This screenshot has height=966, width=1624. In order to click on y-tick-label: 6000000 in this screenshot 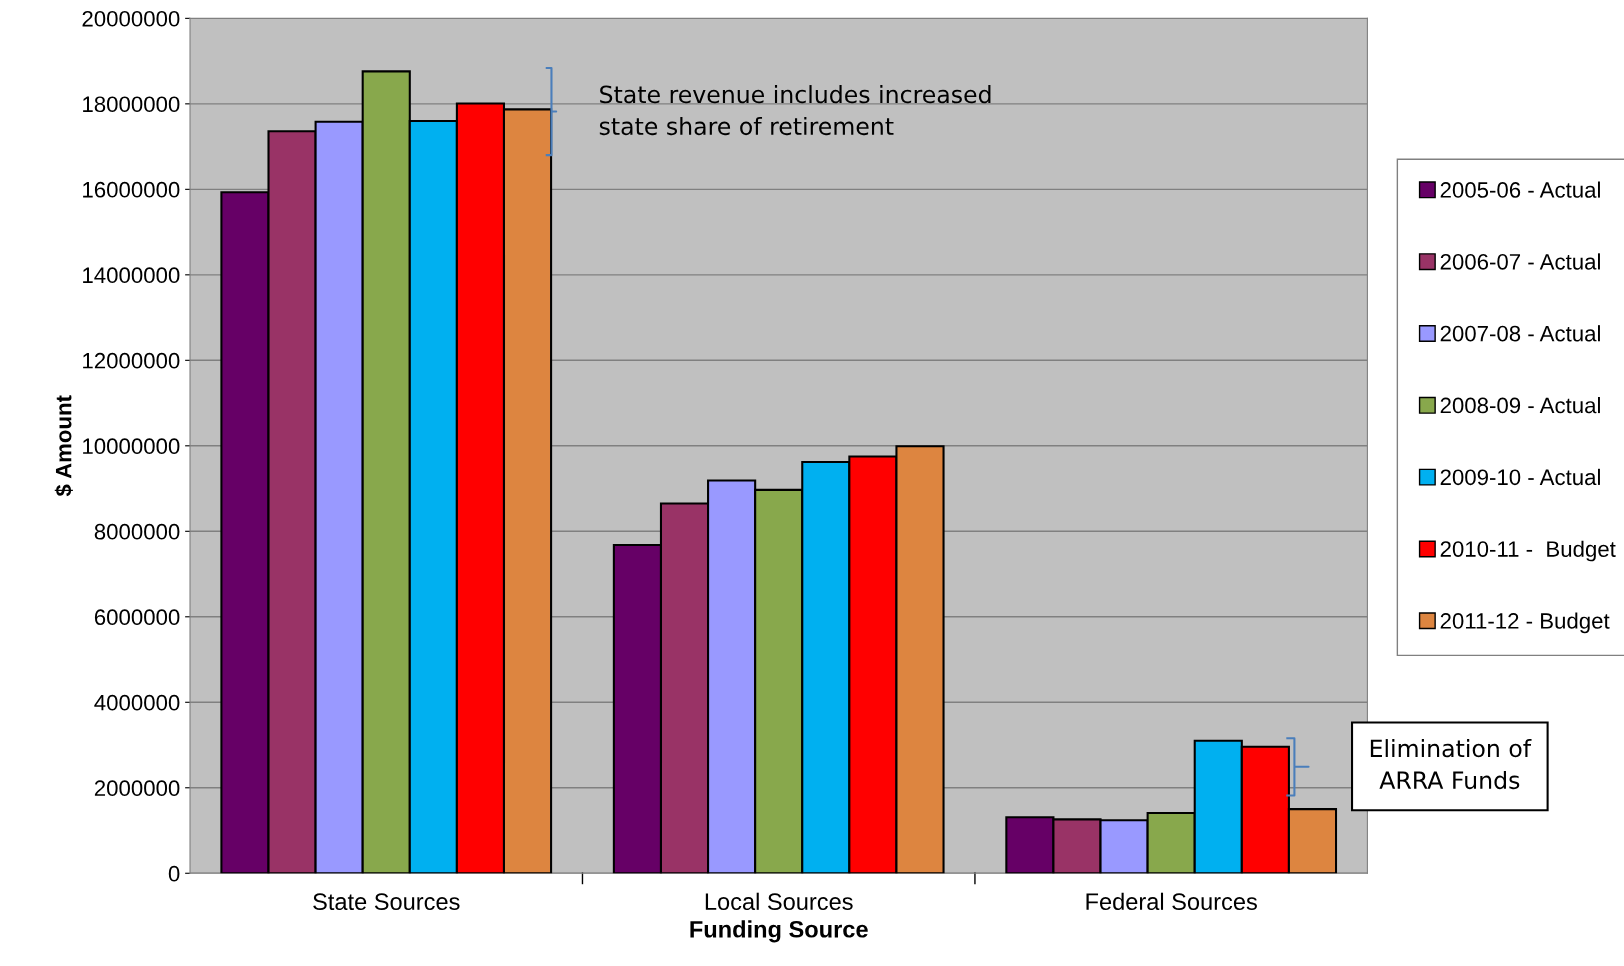, I will do `click(137, 617)`.